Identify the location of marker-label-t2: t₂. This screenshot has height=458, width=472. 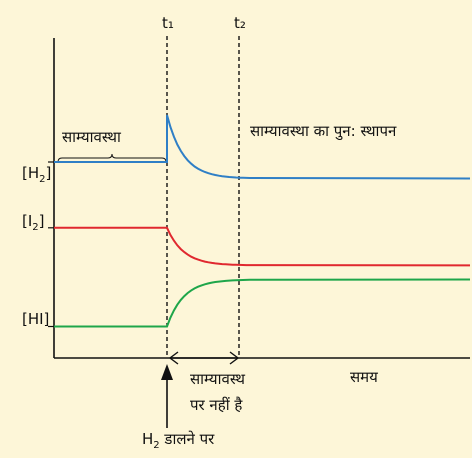
(240, 23).